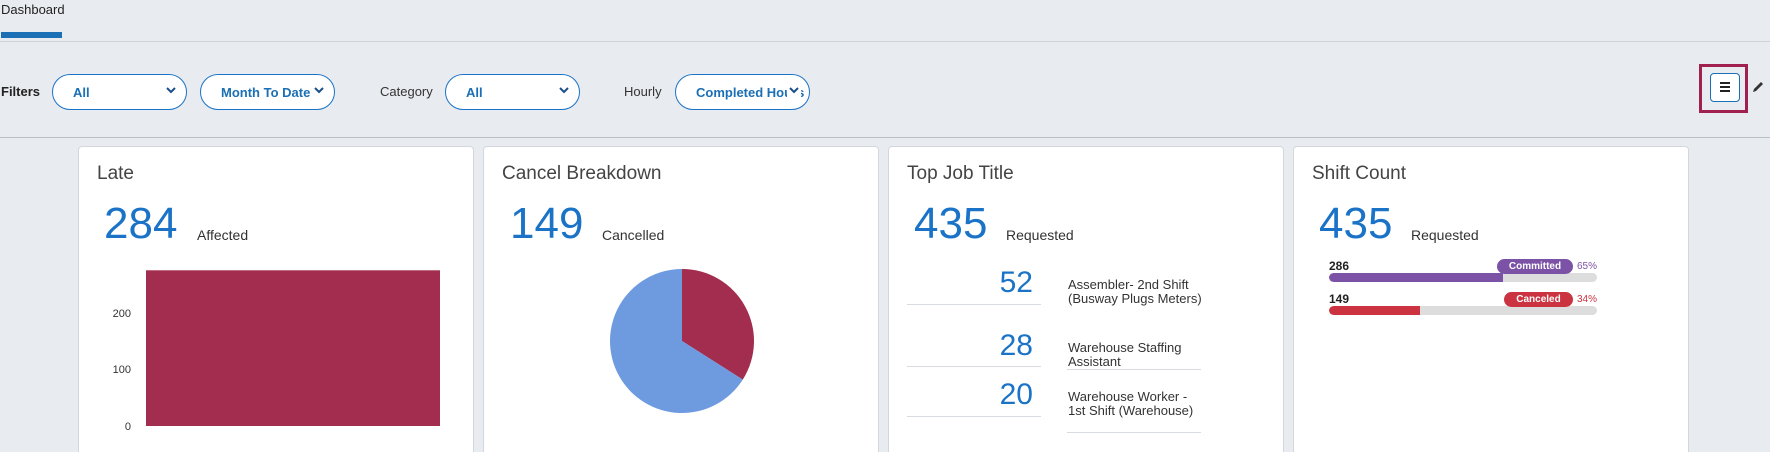  I want to click on committed-bar, so click(1463, 277).